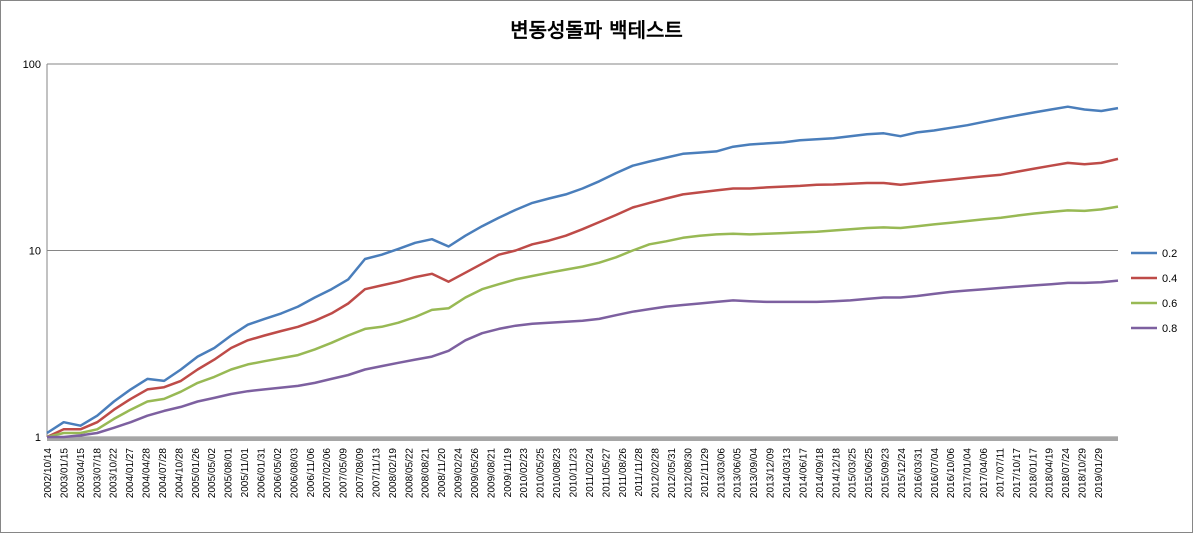  What do you see at coordinates (803, 473) in the screenshot?
I see `x-tick-label: 2014/06/17` at bounding box center [803, 473].